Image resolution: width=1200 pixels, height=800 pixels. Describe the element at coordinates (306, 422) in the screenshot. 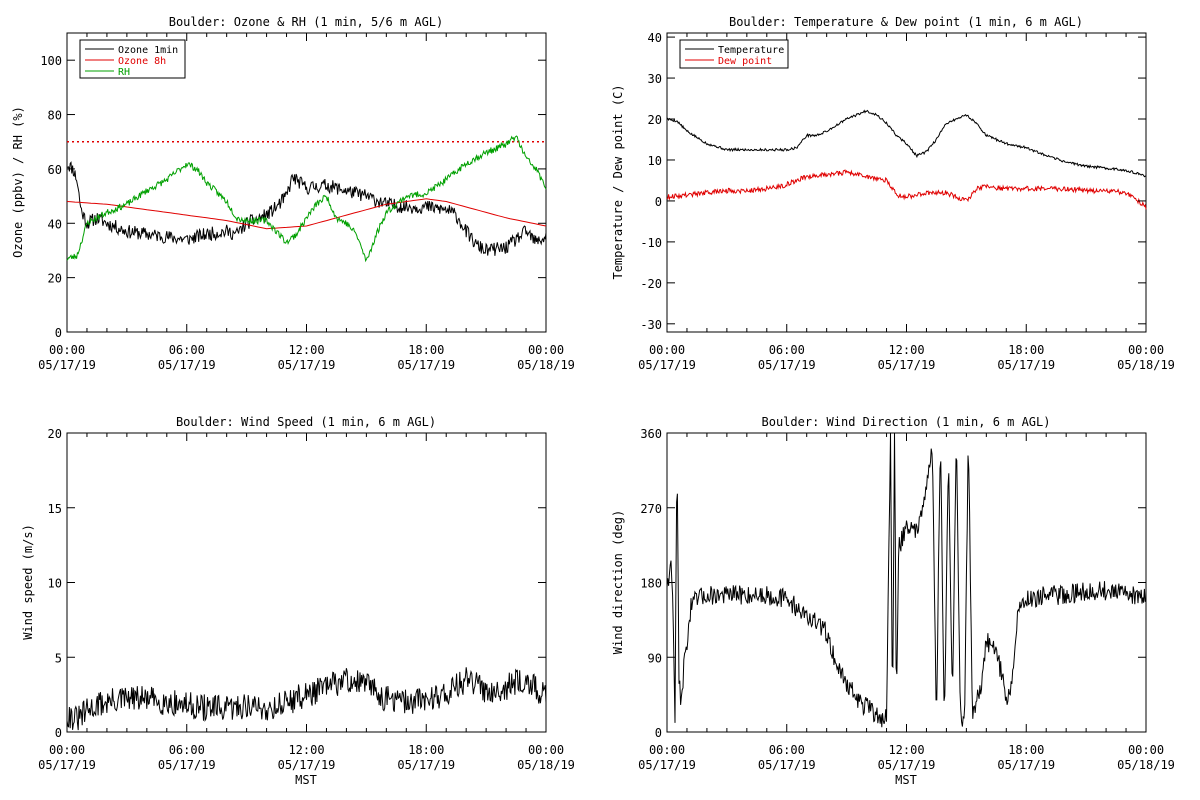

I see `chart-title: Boulder: Wind Speed (1 min, 6 m AGL)` at that location.